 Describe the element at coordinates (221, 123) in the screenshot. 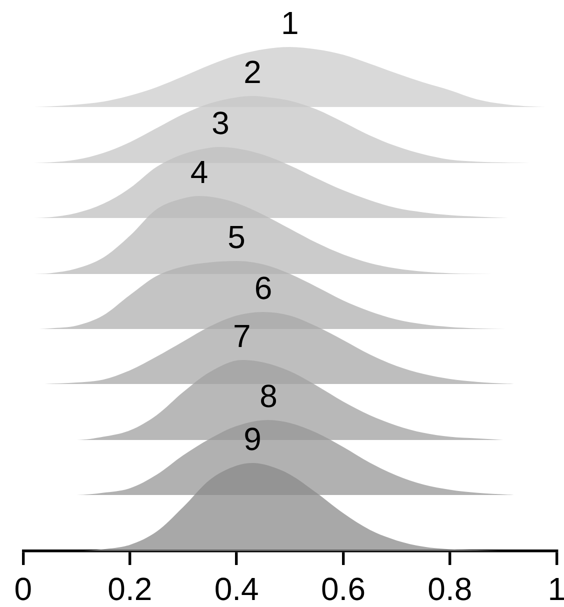

I see `series-label: 3` at that location.